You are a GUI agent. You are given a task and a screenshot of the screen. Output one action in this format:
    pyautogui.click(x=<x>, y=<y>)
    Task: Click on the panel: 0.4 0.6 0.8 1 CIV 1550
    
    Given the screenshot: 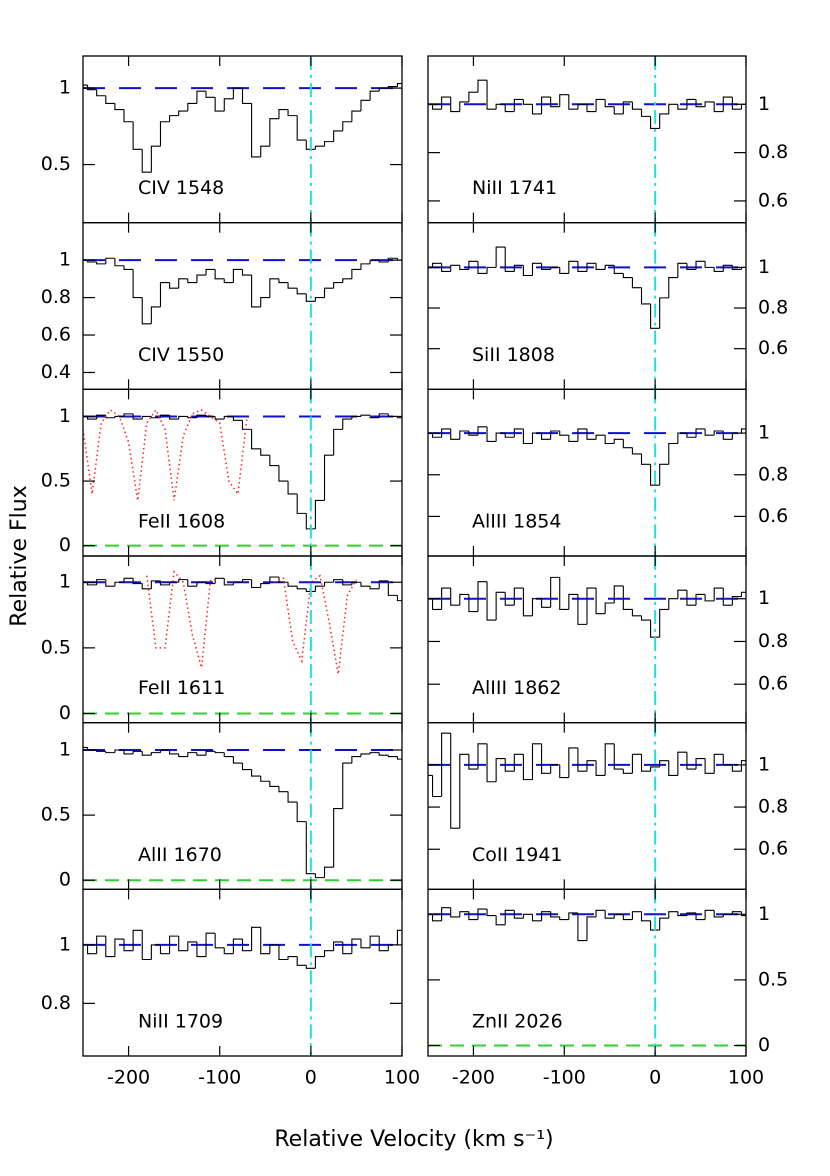 What is the action you would take?
    pyautogui.click(x=222, y=306)
    